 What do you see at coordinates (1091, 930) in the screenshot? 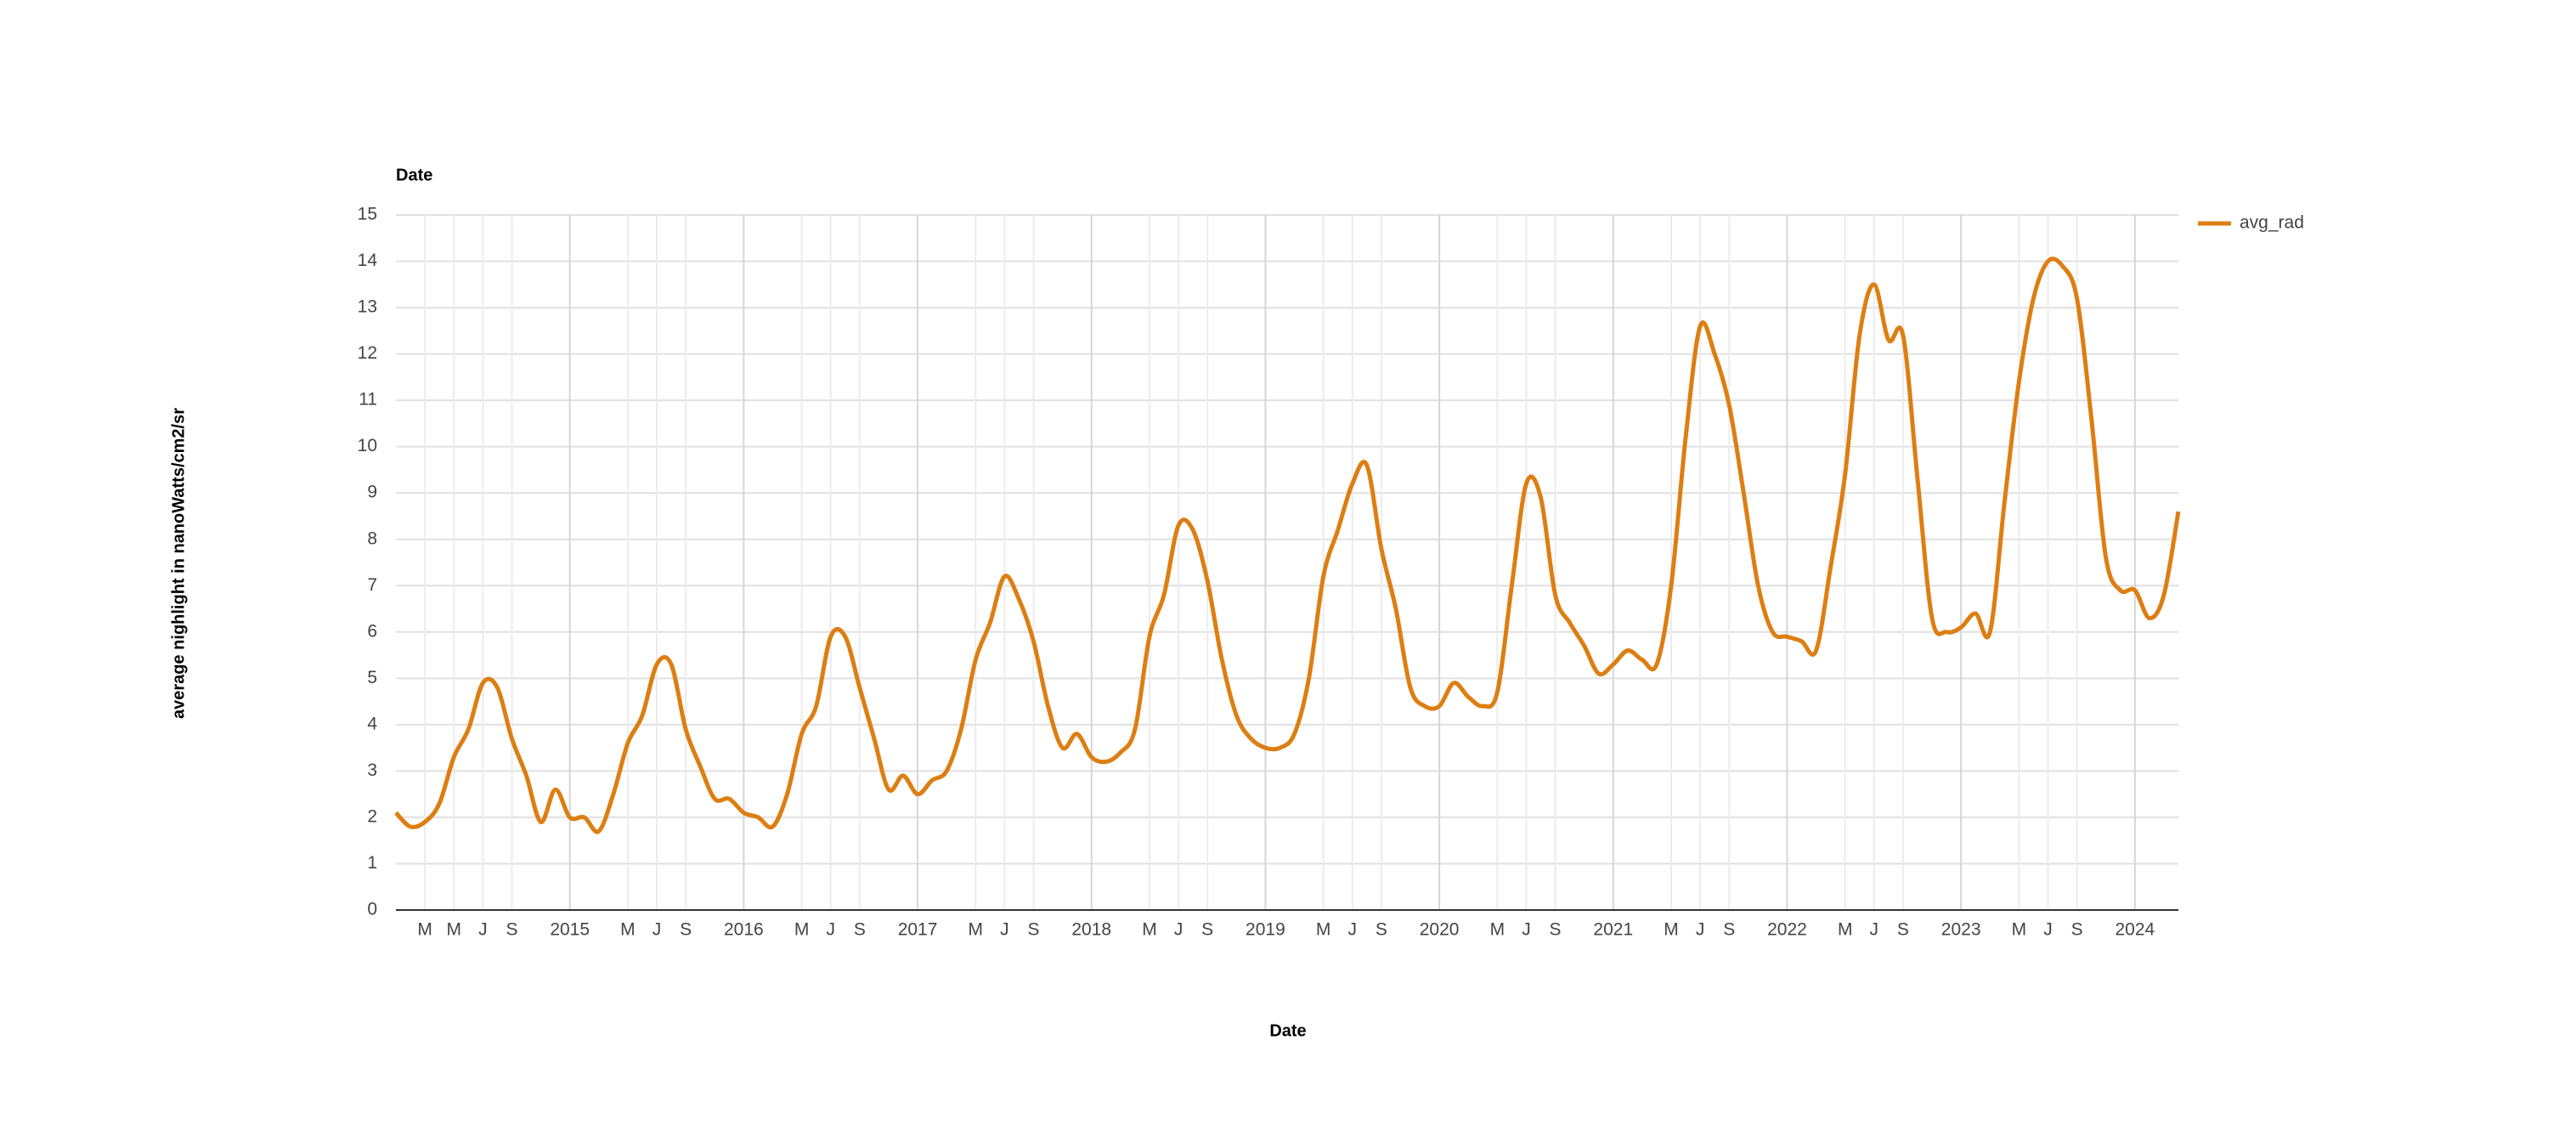
I see `x-tick-label: 2018` at bounding box center [1091, 930].